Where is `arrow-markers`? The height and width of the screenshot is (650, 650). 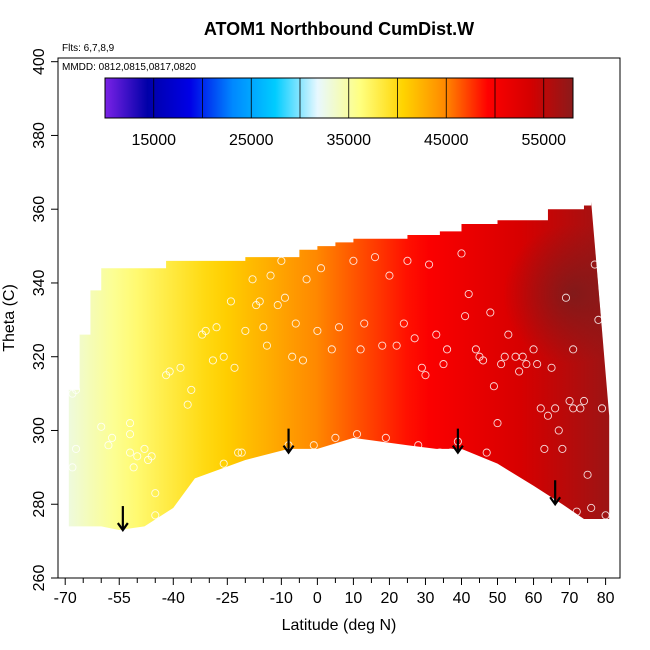 arrow-markers is located at coordinates (339, 480).